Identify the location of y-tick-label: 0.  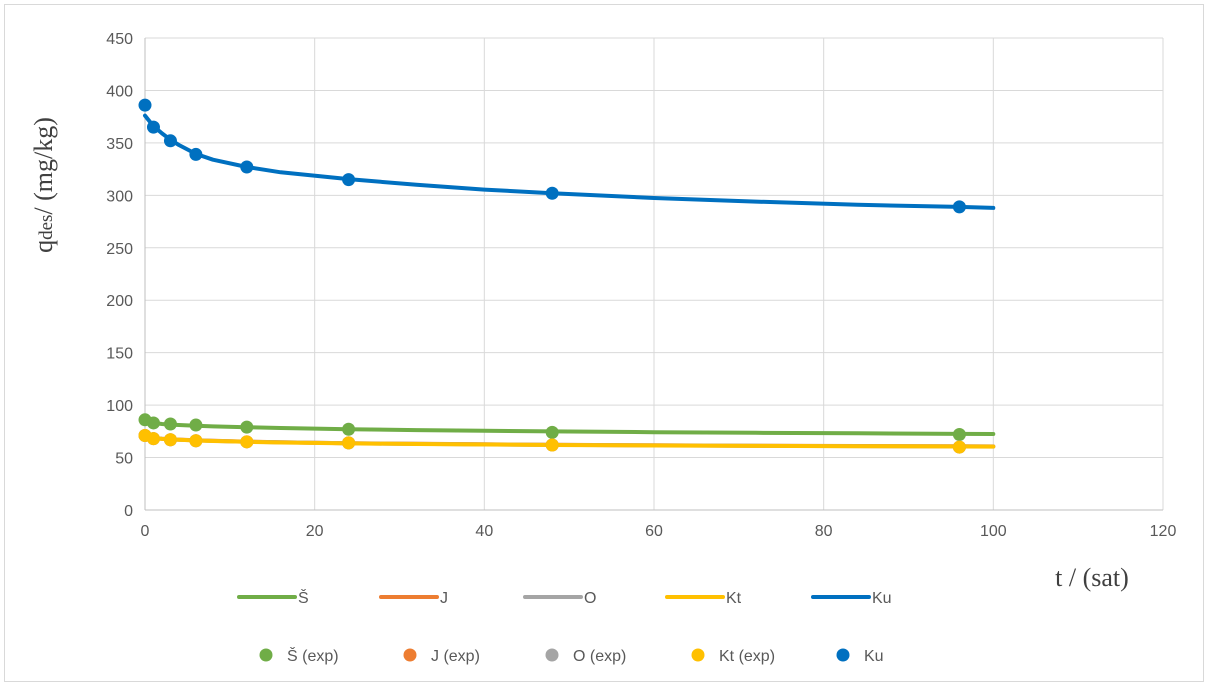
(128, 511).